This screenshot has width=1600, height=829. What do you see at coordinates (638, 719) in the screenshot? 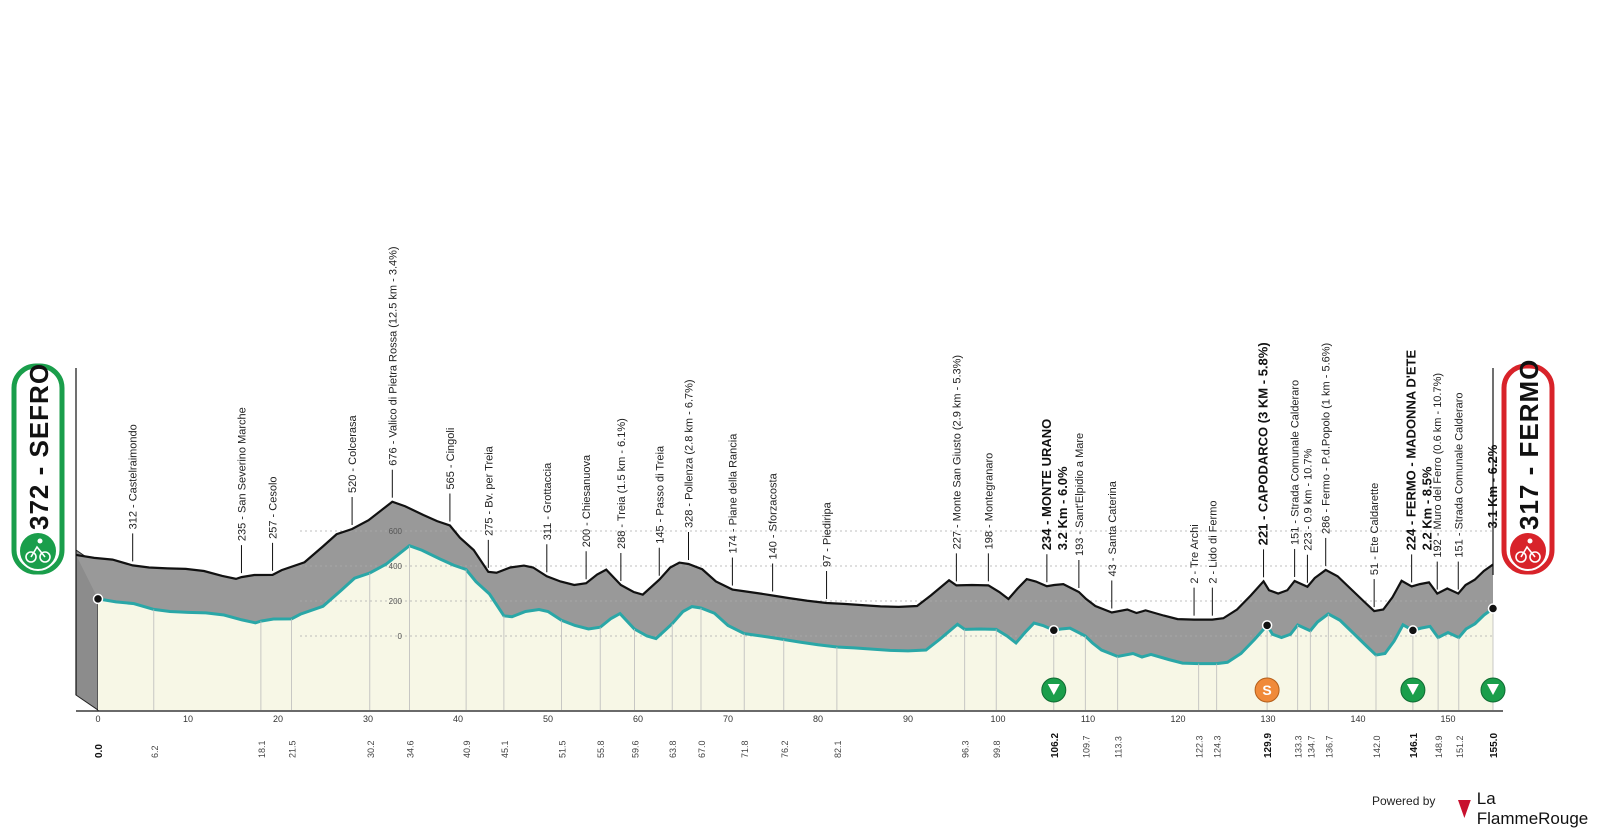
I see `km-tick-label: 60` at bounding box center [638, 719].